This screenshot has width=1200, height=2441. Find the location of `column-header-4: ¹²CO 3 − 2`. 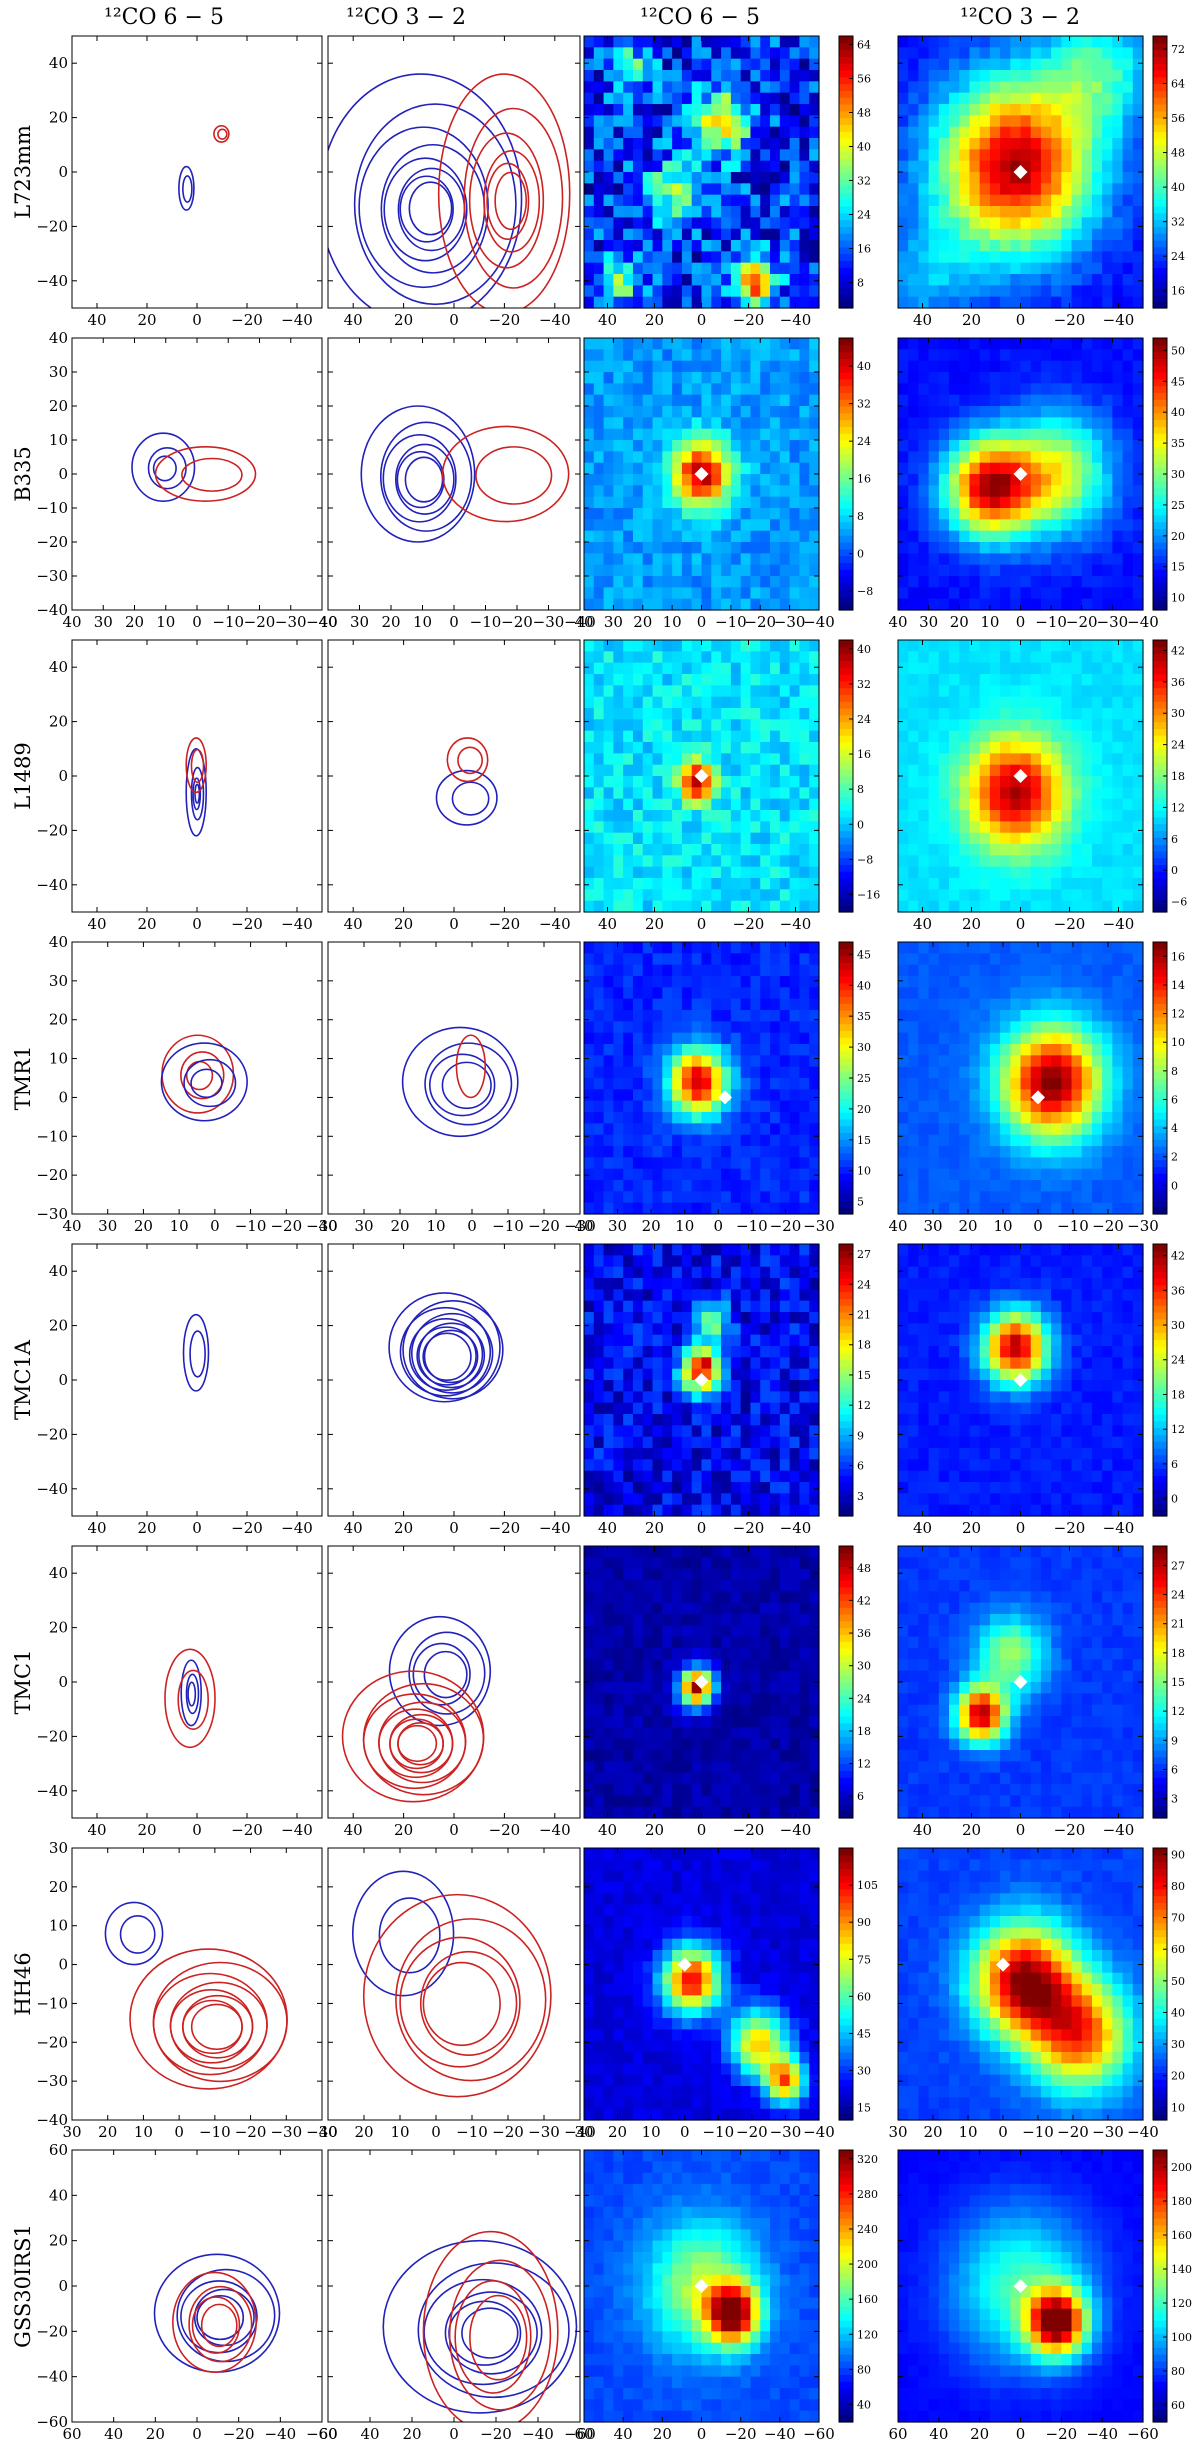

column-header-4: ¹²CO 3 − 2 is located at coordinates (1020, 17).